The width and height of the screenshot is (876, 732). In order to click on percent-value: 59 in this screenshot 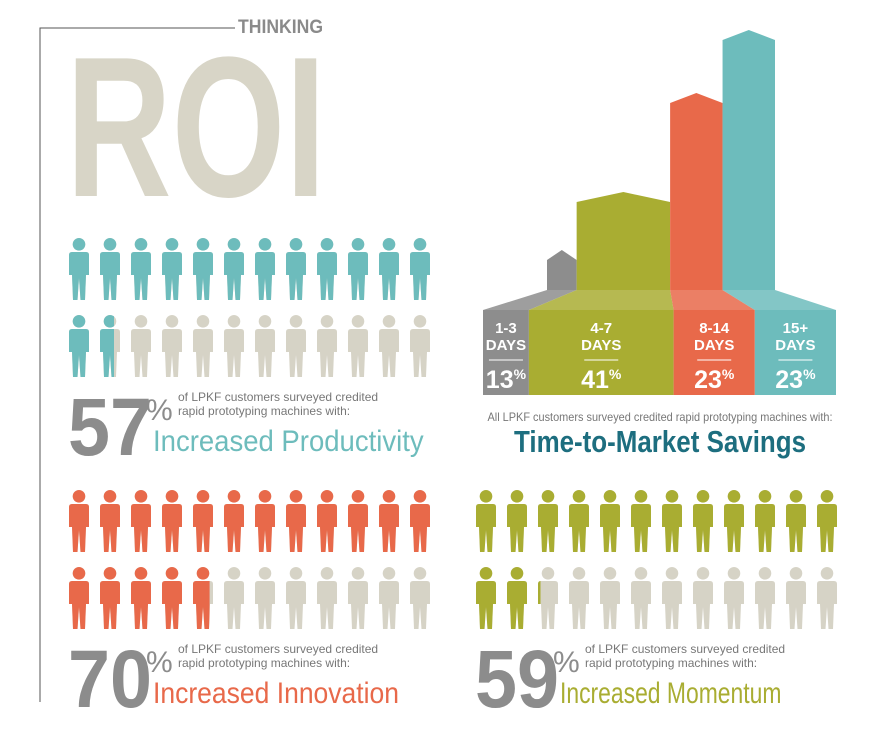, I will do `click(517, 679)`.